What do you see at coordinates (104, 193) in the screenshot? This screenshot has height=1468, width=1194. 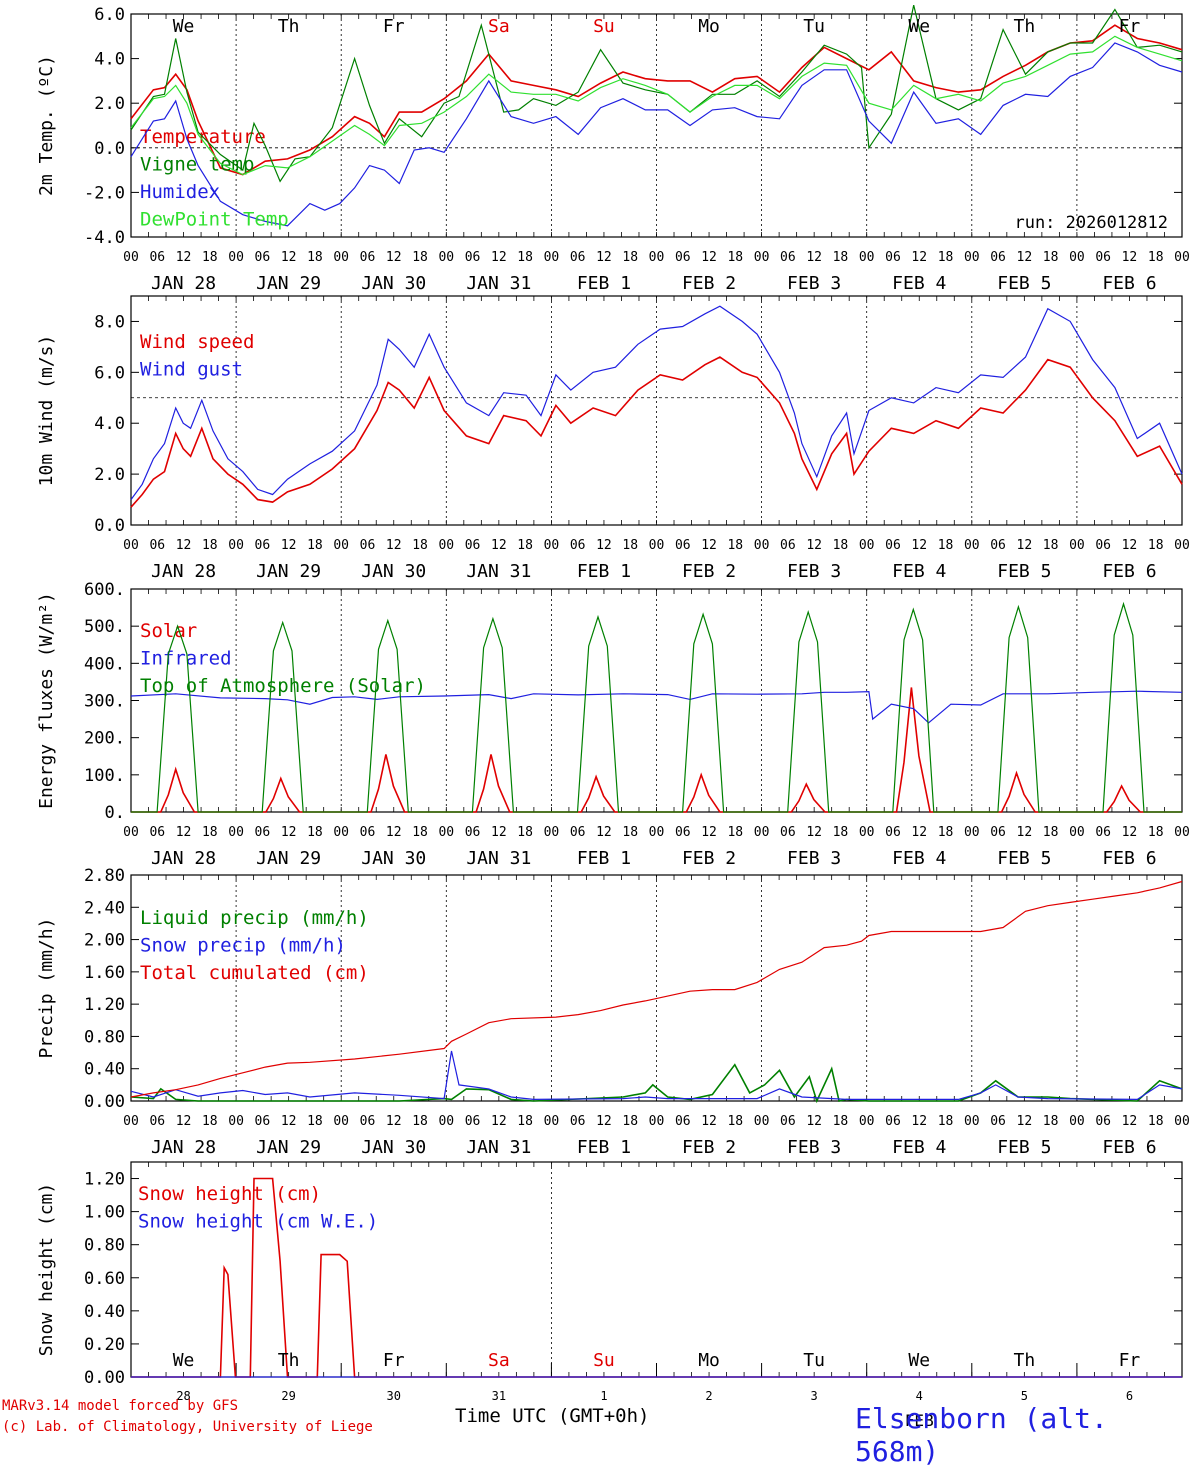 I see `y-tick-label: -2.0` at bounding box center [104, 193].